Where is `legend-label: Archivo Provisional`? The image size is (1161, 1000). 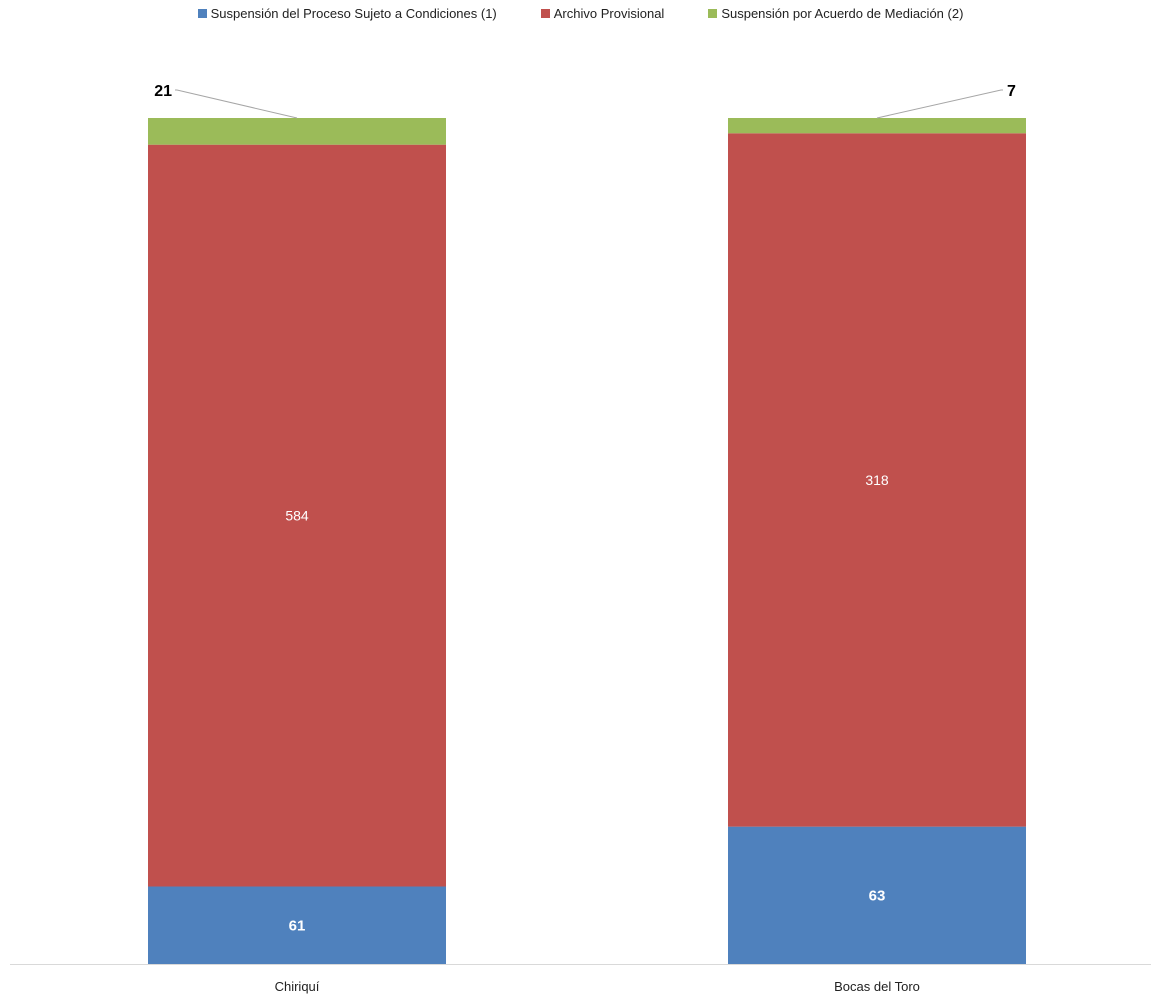 legend-label: Archivo Provisional is located at coordinates (609, 13).